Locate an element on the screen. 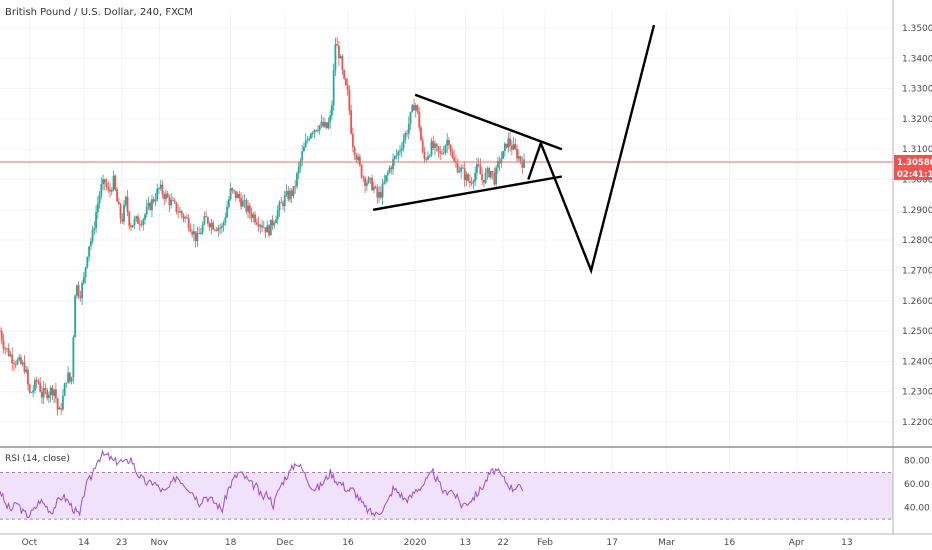 This screenshot has width=932, height=550. y-tick-label: 1.34000 is located at coordinates (917, 59).